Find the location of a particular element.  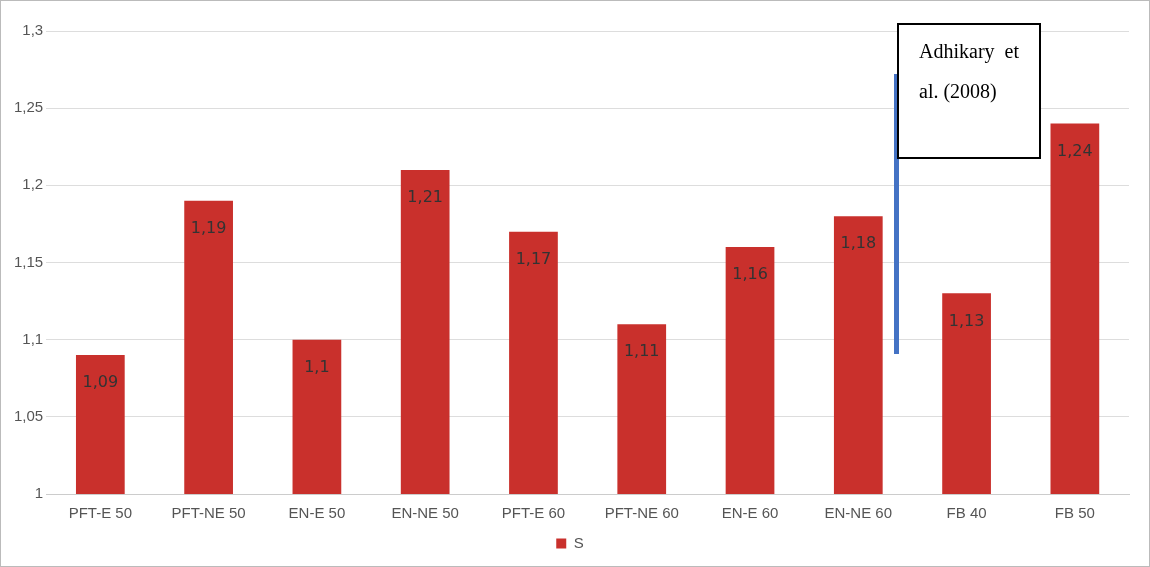

y-tick-label: 1,25 is located at coordinates (28, 107).